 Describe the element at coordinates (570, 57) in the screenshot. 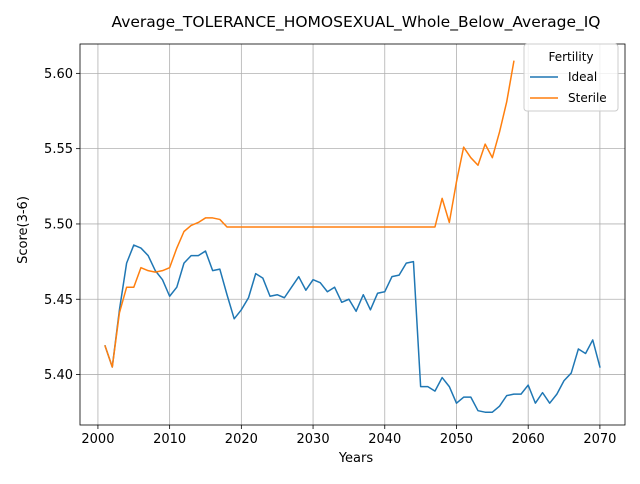

I see `legend-title: Fertility` at that location.